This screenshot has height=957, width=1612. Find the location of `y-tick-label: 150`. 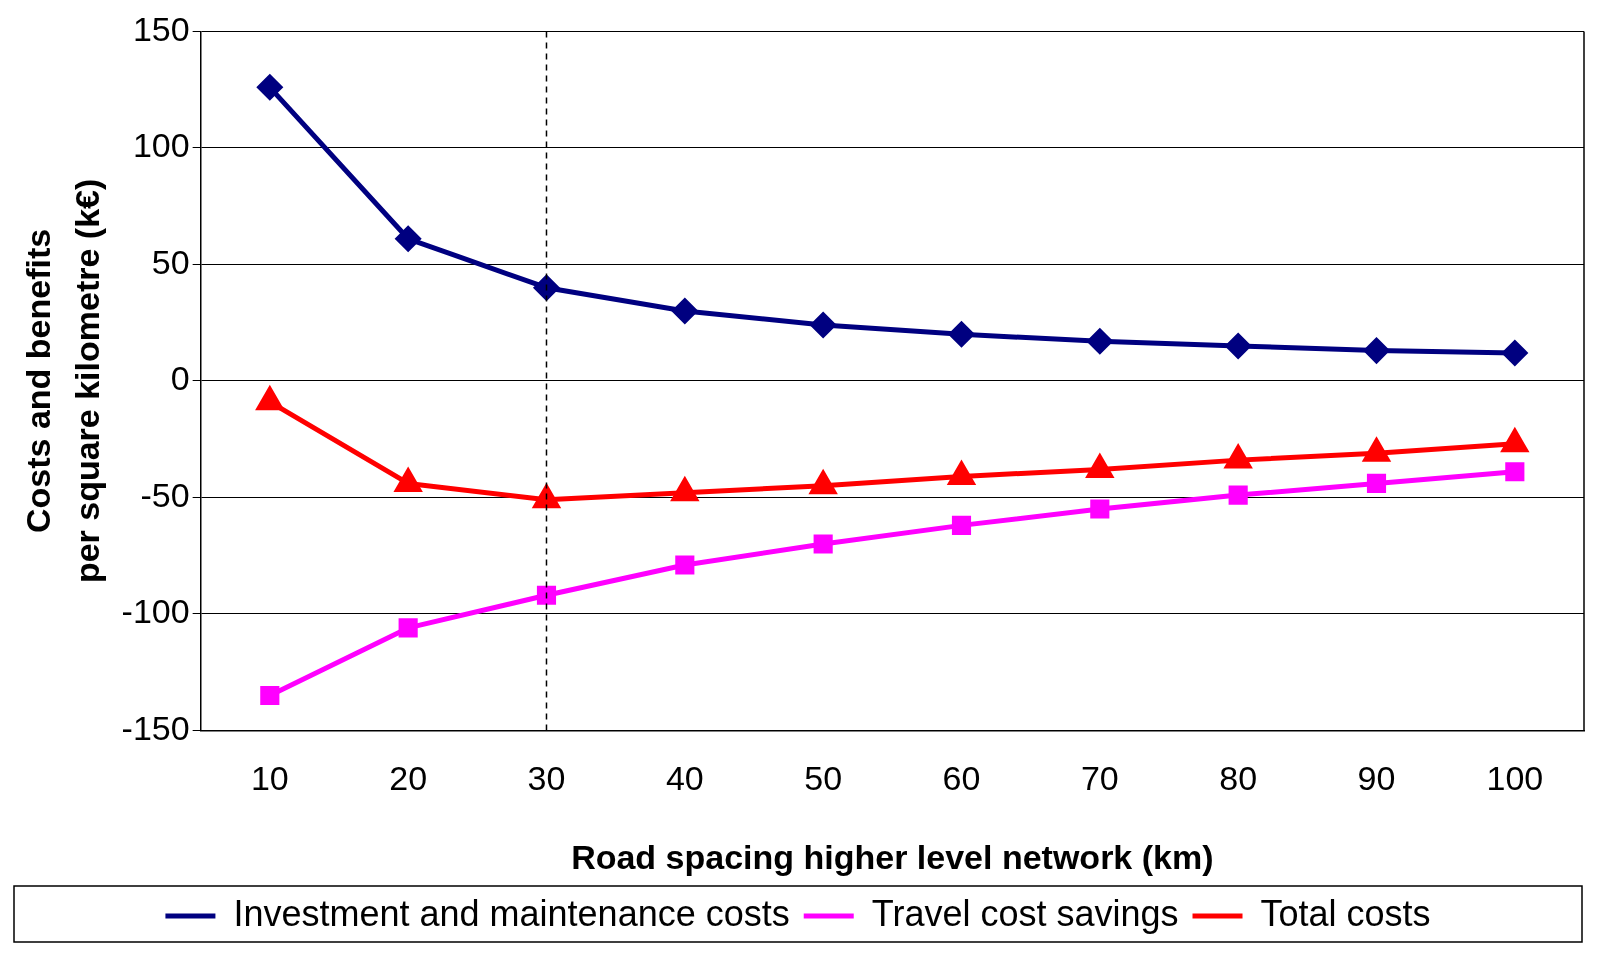

y-tick-label: 150 is located at coordinates (161, 28).